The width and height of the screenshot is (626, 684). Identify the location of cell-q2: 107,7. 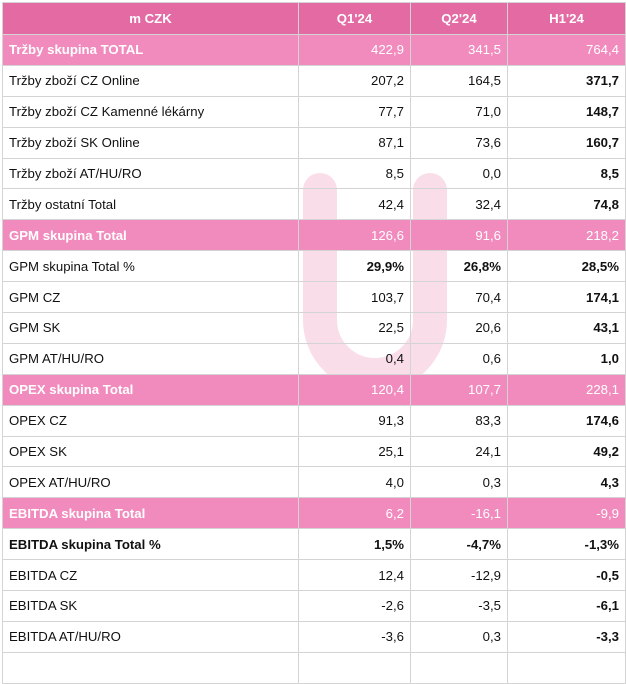
(459, 389).